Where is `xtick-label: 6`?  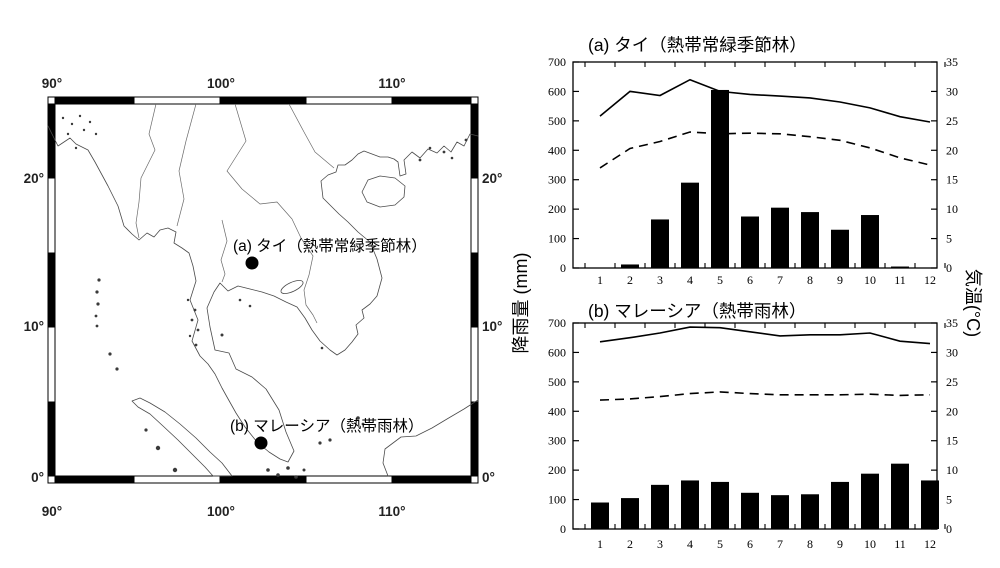 xtick-label: 6 is located at coordinates (750, 280).